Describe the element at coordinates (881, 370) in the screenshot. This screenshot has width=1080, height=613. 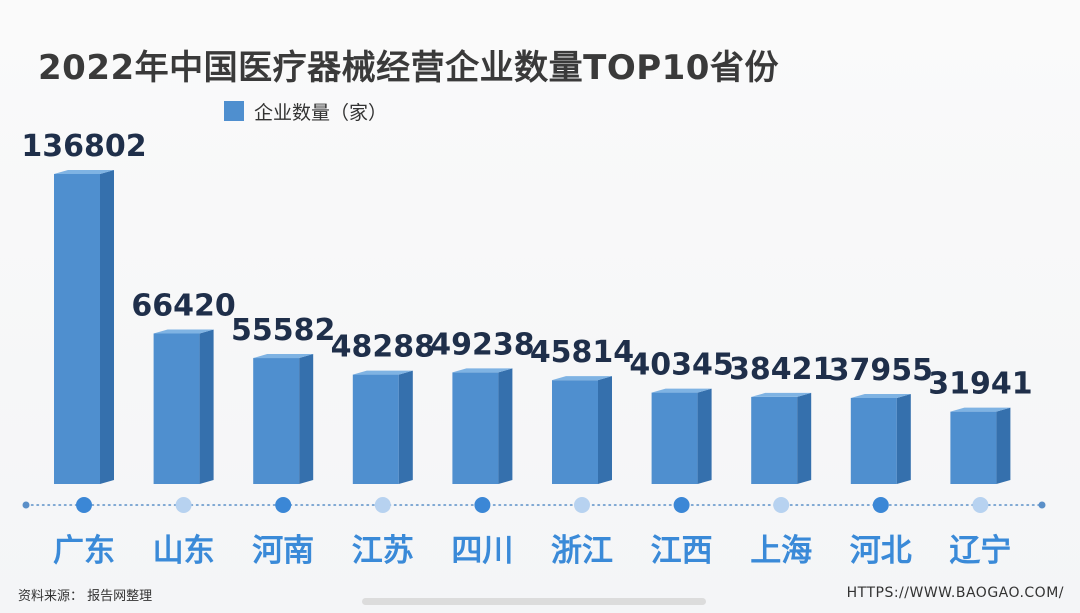
I see `data-label: 37955` at that location.